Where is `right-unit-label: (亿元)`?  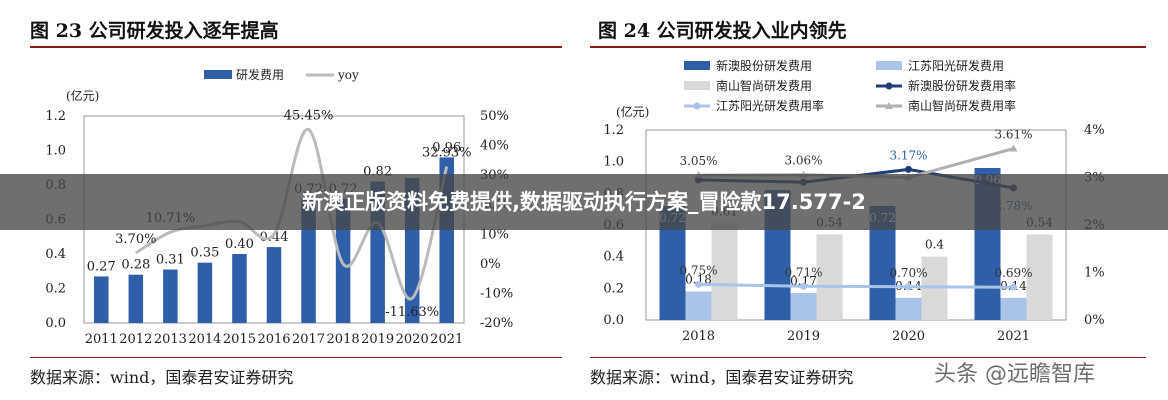 right-unit-label: (亿元) is located at coordinates (632, 111).